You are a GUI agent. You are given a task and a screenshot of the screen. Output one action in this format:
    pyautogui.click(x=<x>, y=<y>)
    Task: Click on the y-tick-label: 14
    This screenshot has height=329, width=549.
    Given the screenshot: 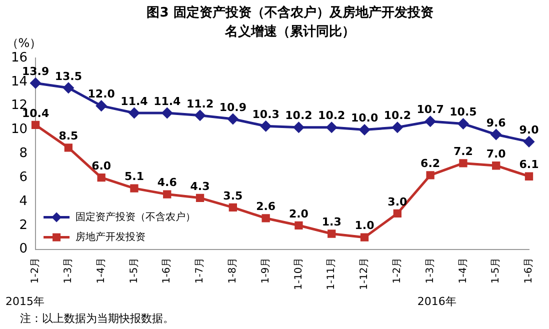 What is the action you would take?
    pyautogui.click(x=19, y=82)
    